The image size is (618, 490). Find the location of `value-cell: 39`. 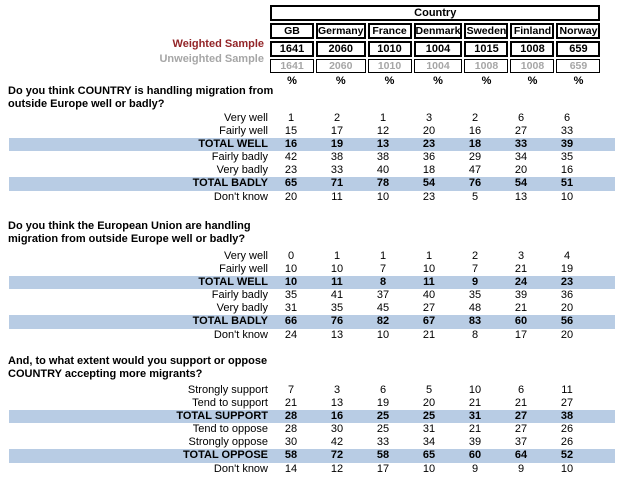

value-cell: 39 is located at coordinates (475, 442).